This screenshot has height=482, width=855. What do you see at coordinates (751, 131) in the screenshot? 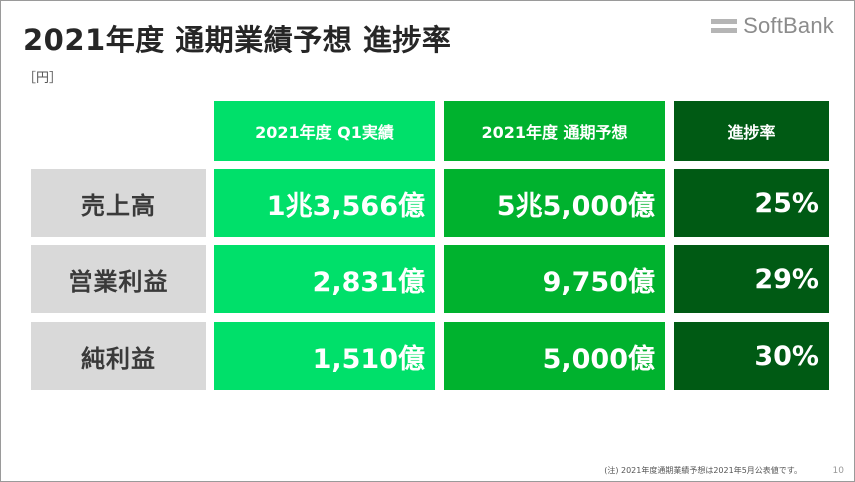
I see `header-progress-rate: 進捗率` at bounding box center [751, 131].